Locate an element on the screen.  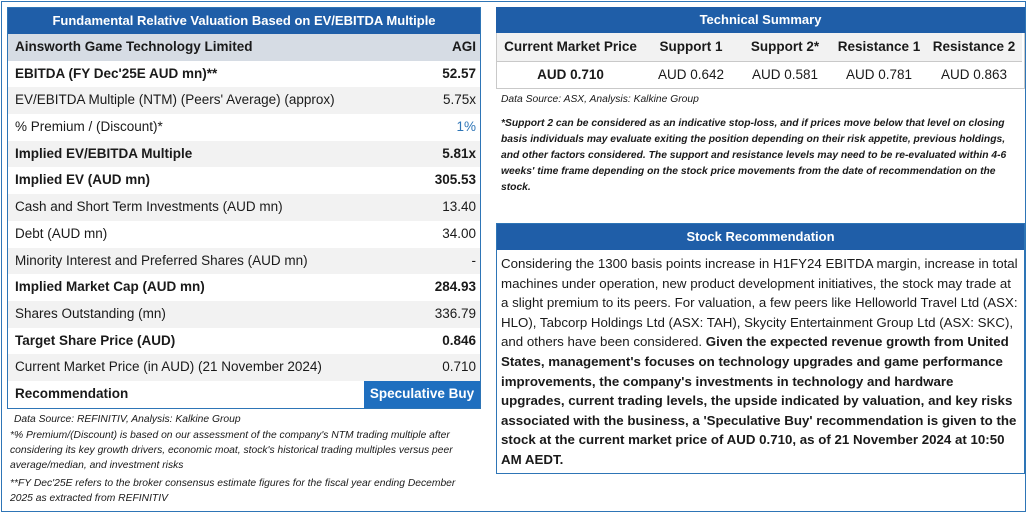
table-row: EBITDA (FY Dec'25E AUD mn)** 52.57 is located at coordinates (244, 74).